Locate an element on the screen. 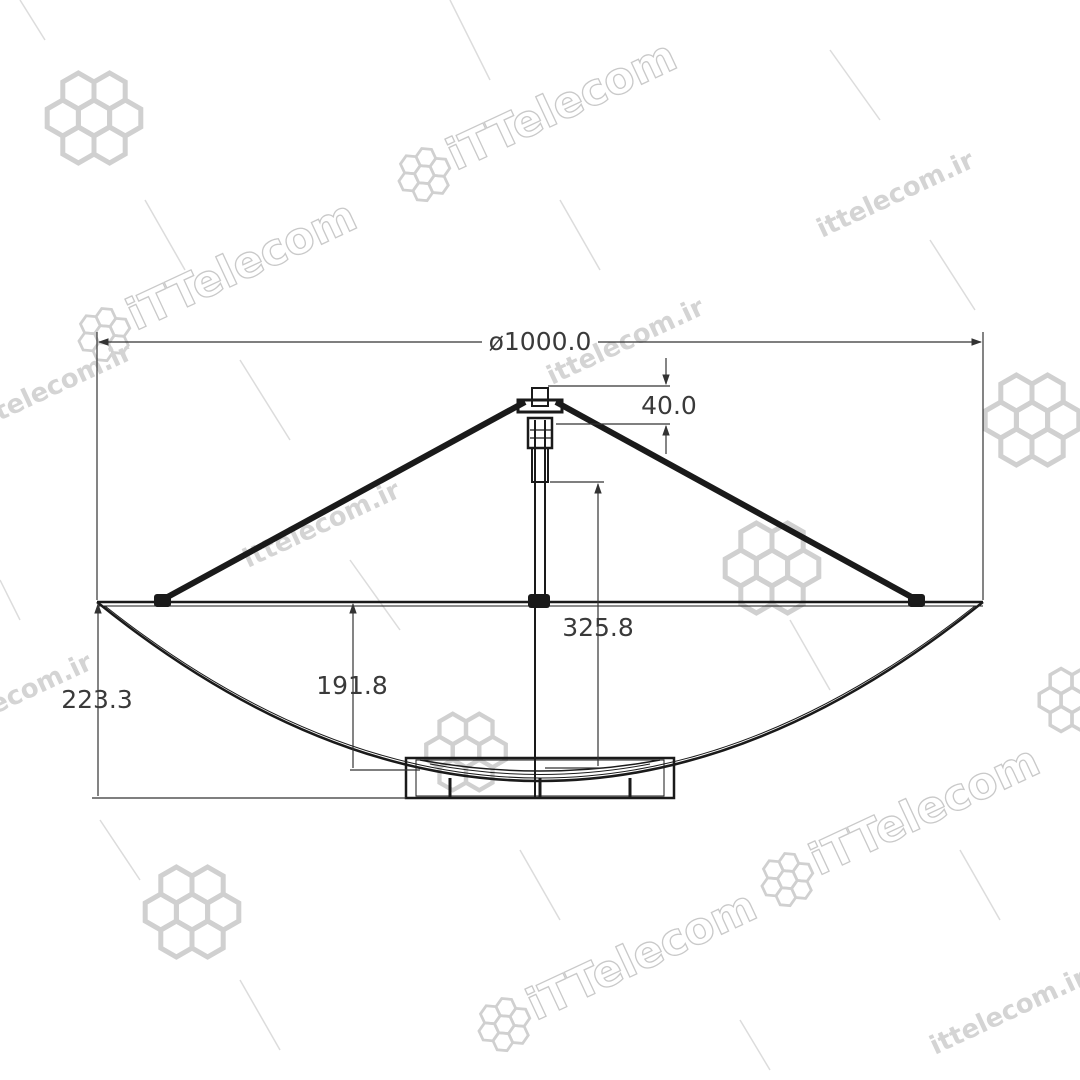  diameter-label: ø1000.0 is located at coordinates (540, 341).